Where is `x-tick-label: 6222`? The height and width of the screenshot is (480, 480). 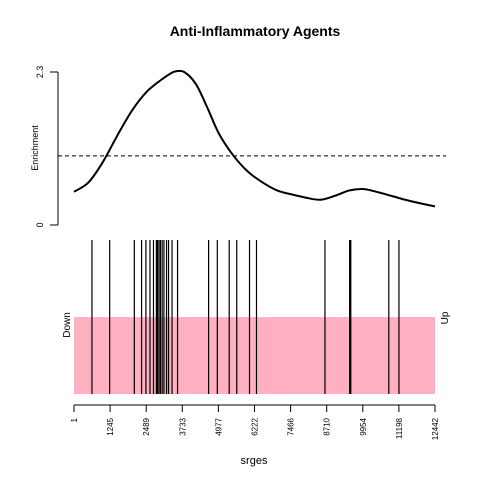 x-tick-label: 6222 is located at coordinates (255, 426).